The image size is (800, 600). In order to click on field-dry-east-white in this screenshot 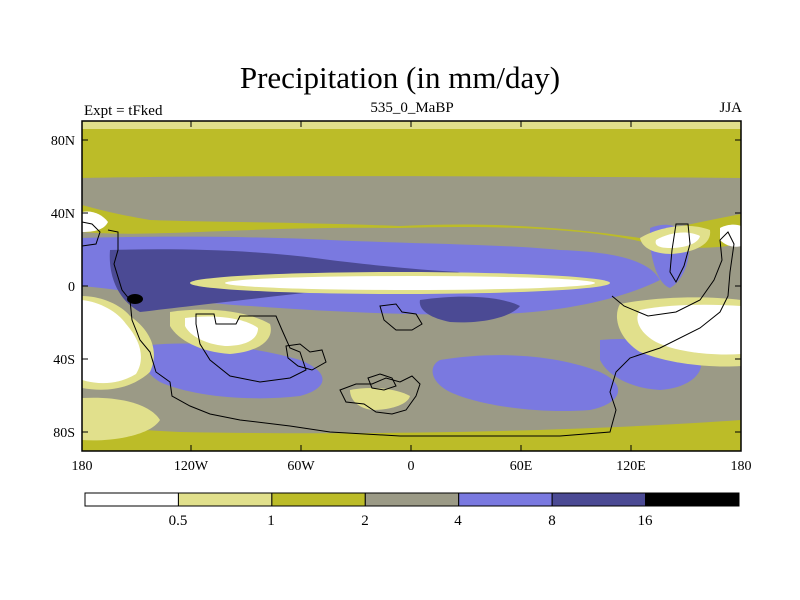, I will do `click(689, 329)`.